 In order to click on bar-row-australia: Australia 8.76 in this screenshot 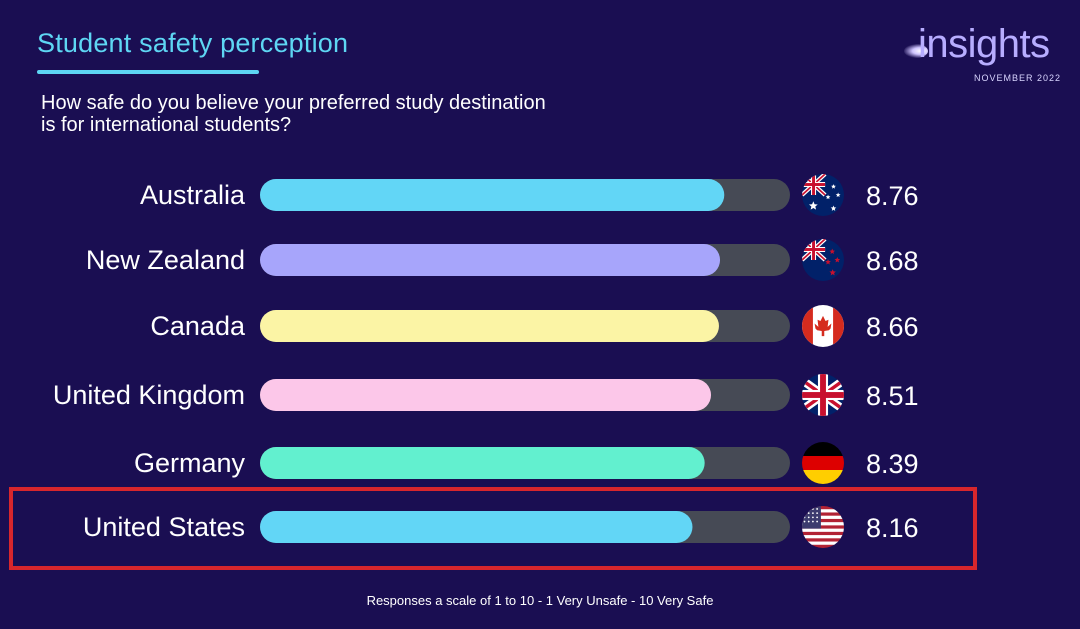, I will do `click(529, 195)`.